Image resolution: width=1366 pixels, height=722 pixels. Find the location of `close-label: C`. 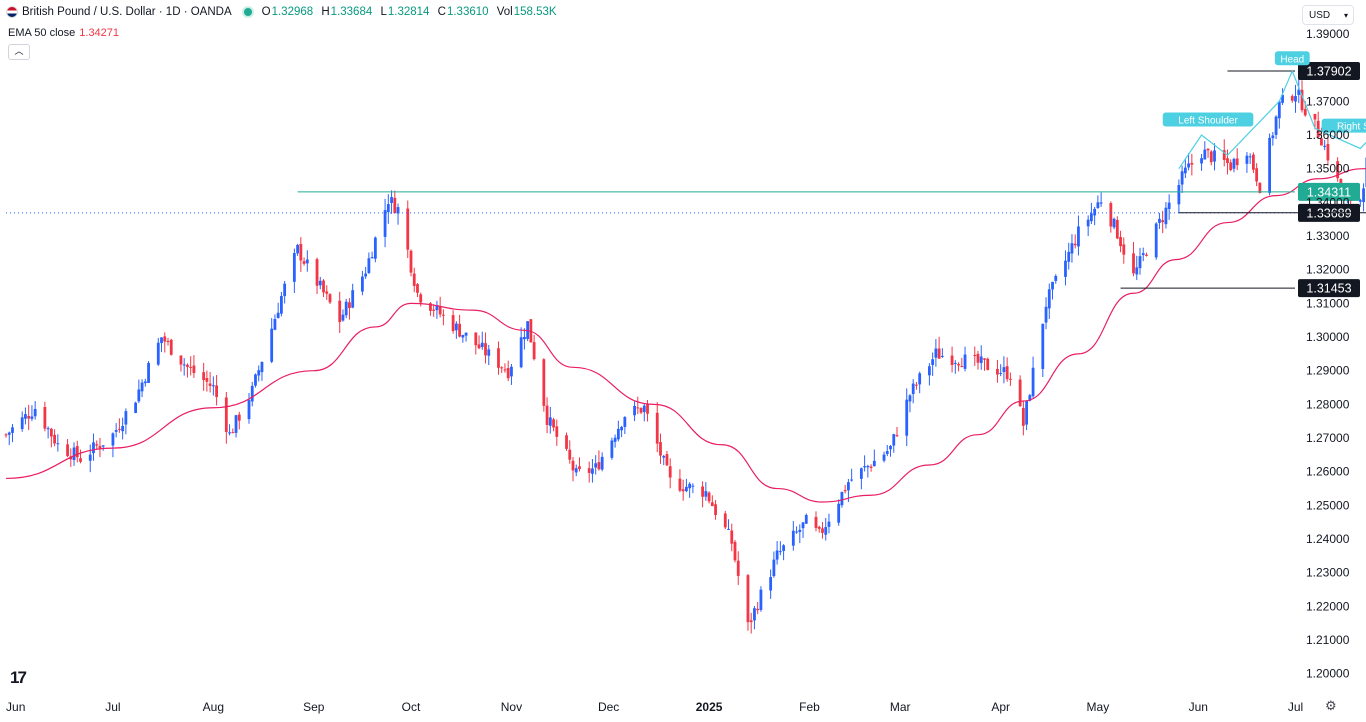

close-label: C is located at coordinates (441, 12).